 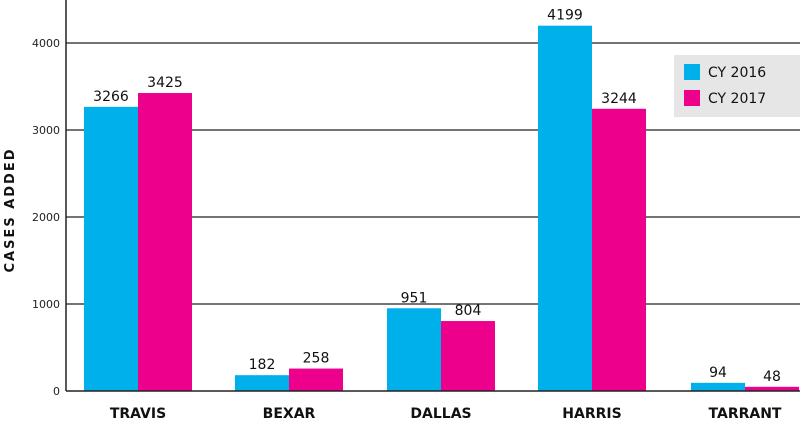 I want to click on data-label: 3425, so click(x=165, y=83).